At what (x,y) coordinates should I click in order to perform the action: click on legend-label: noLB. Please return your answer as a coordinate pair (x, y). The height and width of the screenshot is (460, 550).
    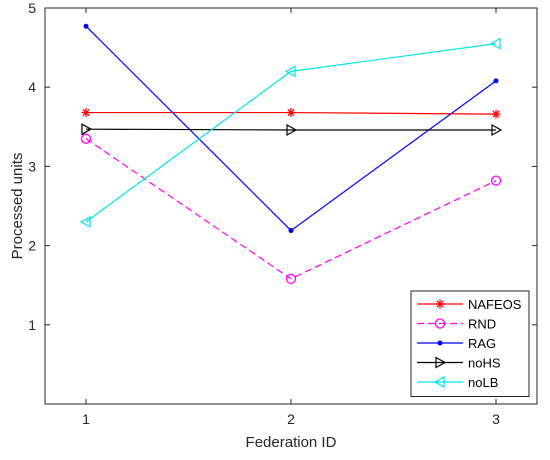
    Looking at the image, I should click on (483, 382).